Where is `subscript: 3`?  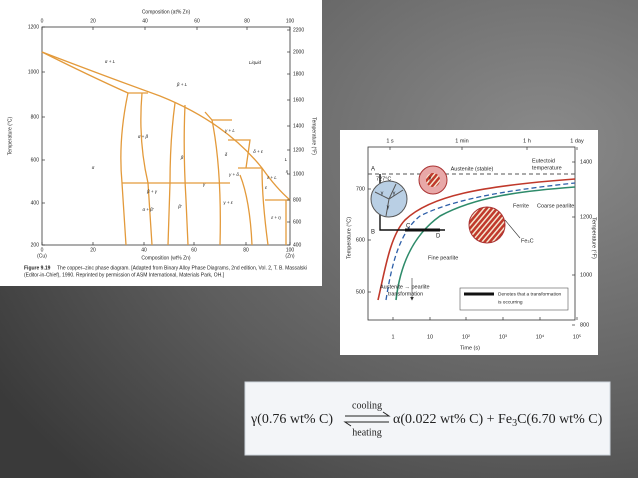
subscript: 3 is located at coordinates (514, 423).